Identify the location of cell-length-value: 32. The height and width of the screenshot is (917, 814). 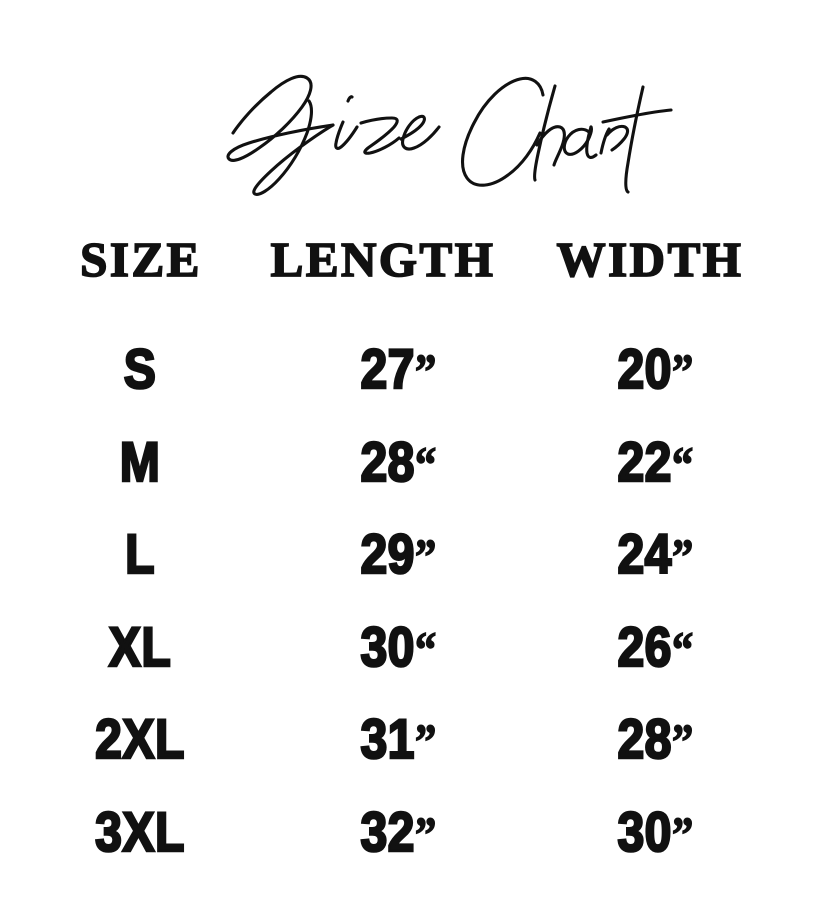
(387, 831).